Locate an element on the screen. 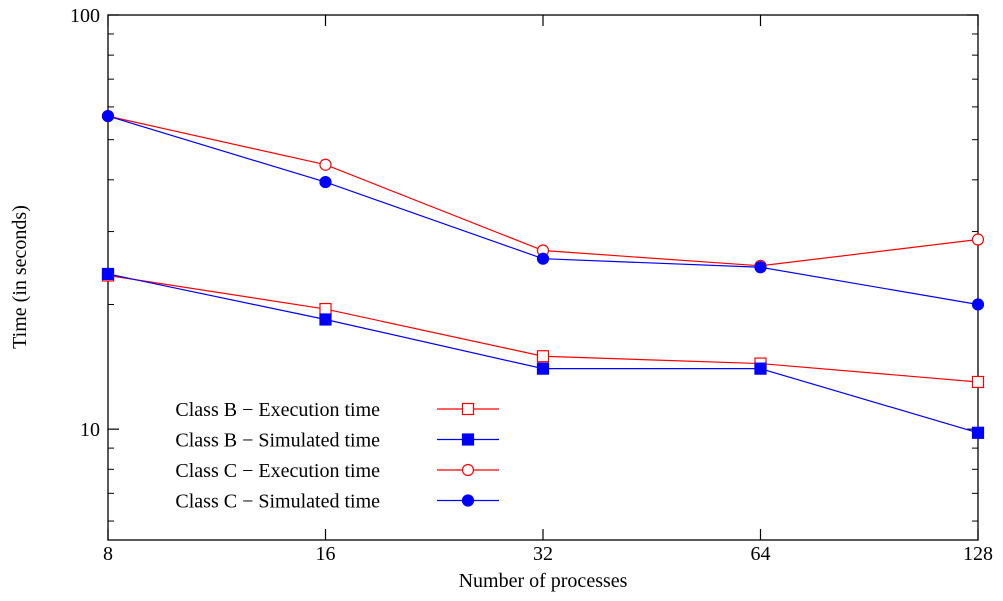 The image size is (1003, 601). legend-entry: Class B − Simulated time is located at coordinates (337, 441).